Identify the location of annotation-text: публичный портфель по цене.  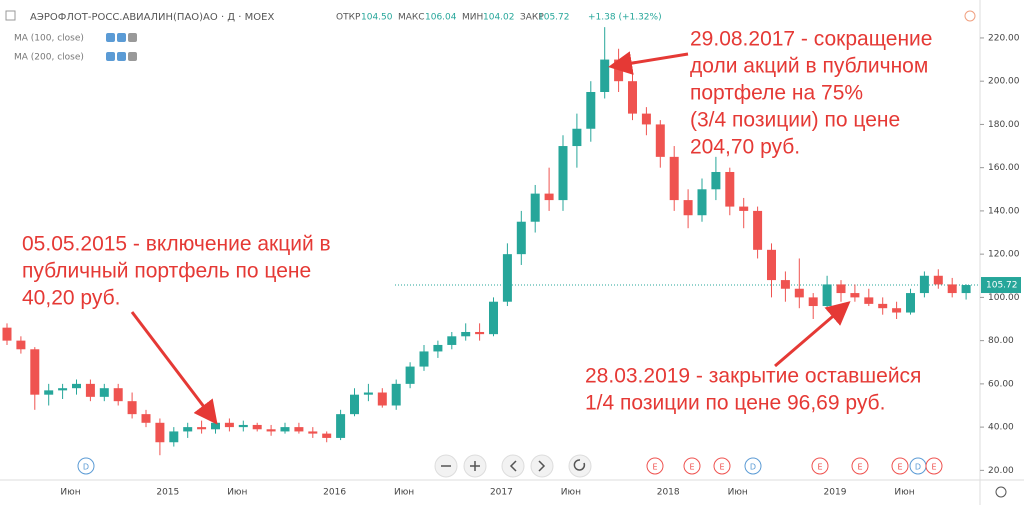
(166, 271).